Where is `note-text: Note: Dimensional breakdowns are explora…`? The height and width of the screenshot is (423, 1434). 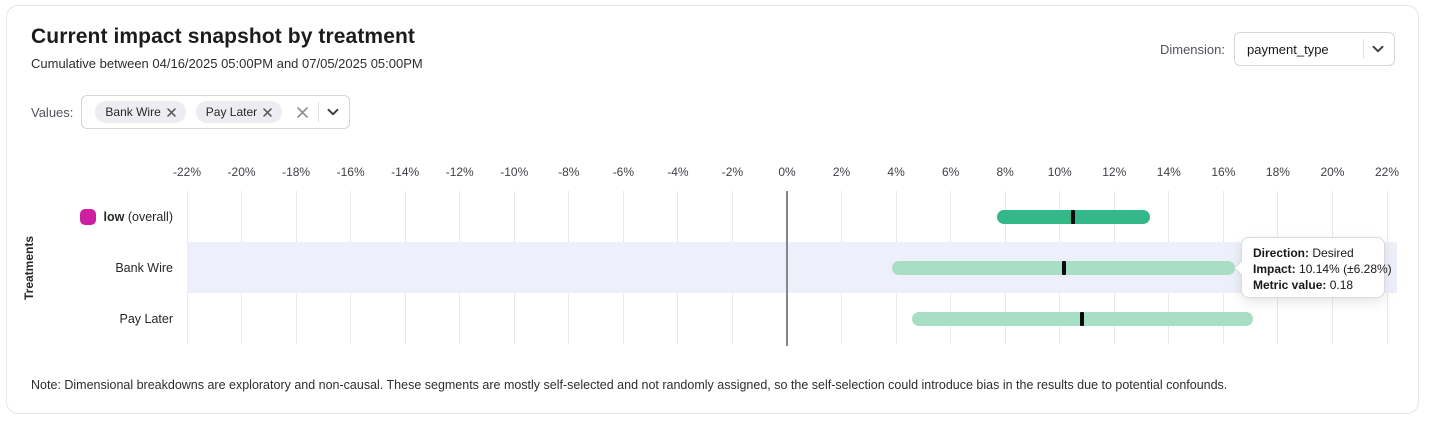 note-text: Note: Dimensional breakdowns are explora… is located at coordinates (629, 385).